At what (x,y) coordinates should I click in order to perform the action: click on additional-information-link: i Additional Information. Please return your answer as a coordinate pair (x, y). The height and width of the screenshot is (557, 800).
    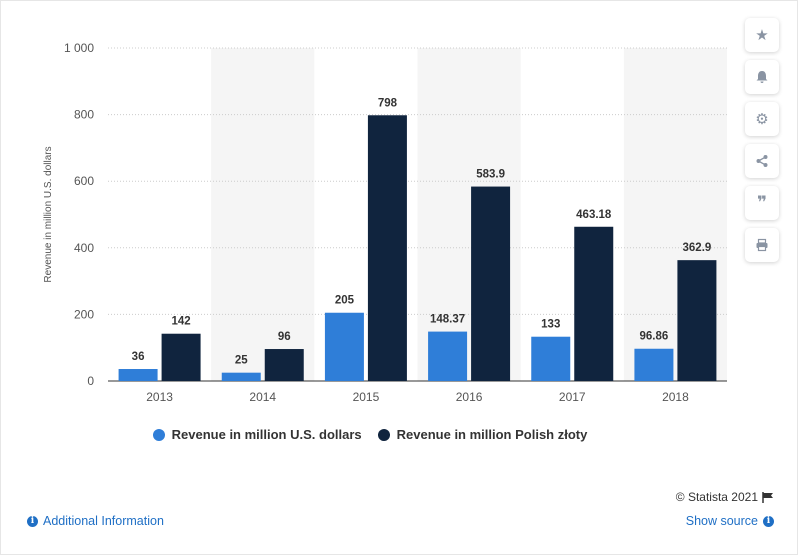
    Looking at the image, I should click on (95, 521).